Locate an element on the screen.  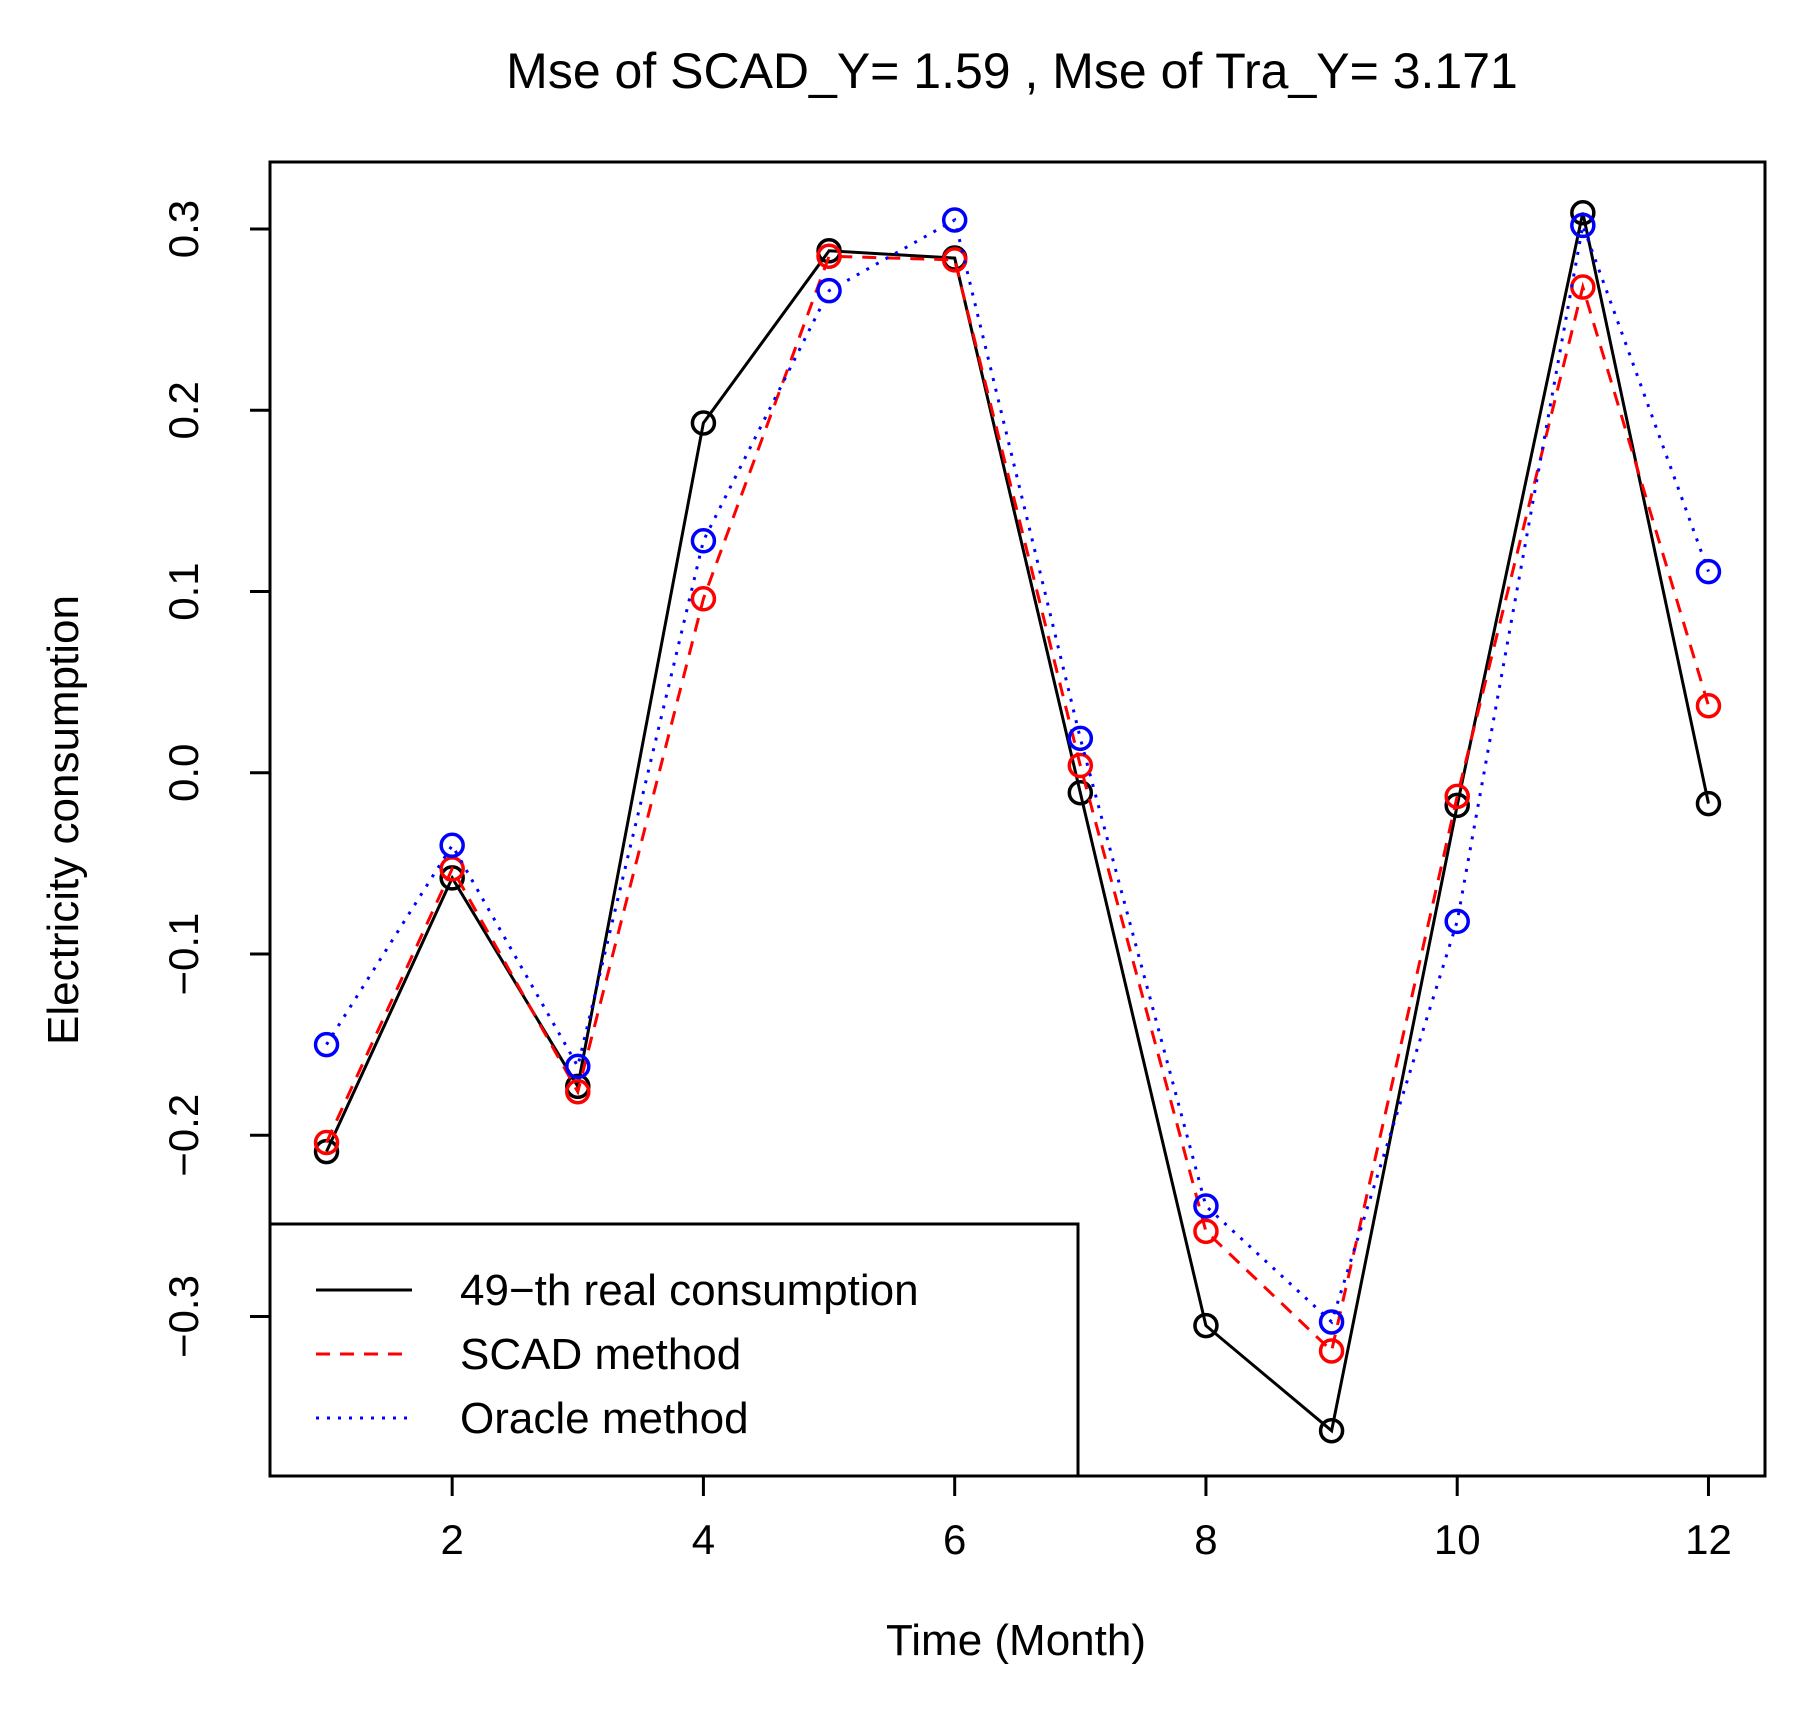
x-tick-label: 4 is located at coordinates (703, 1539).